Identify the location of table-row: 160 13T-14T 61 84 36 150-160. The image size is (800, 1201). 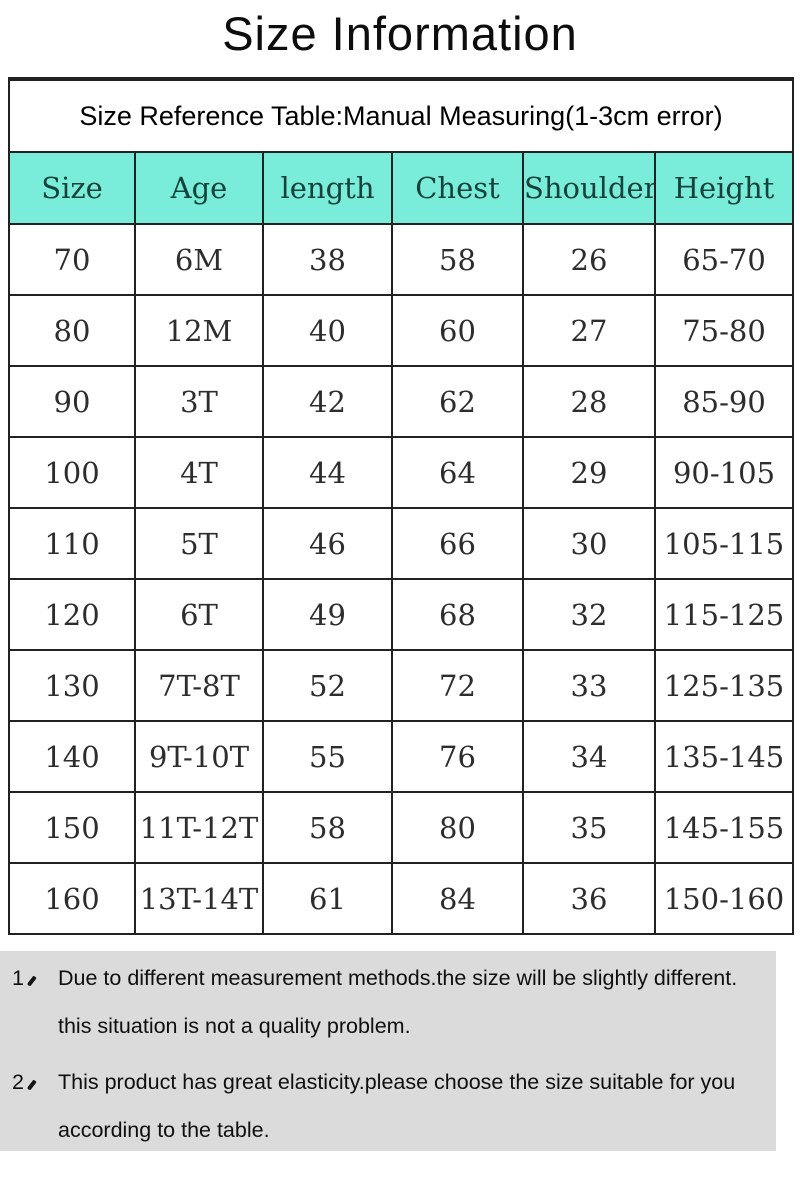
(401, 898).